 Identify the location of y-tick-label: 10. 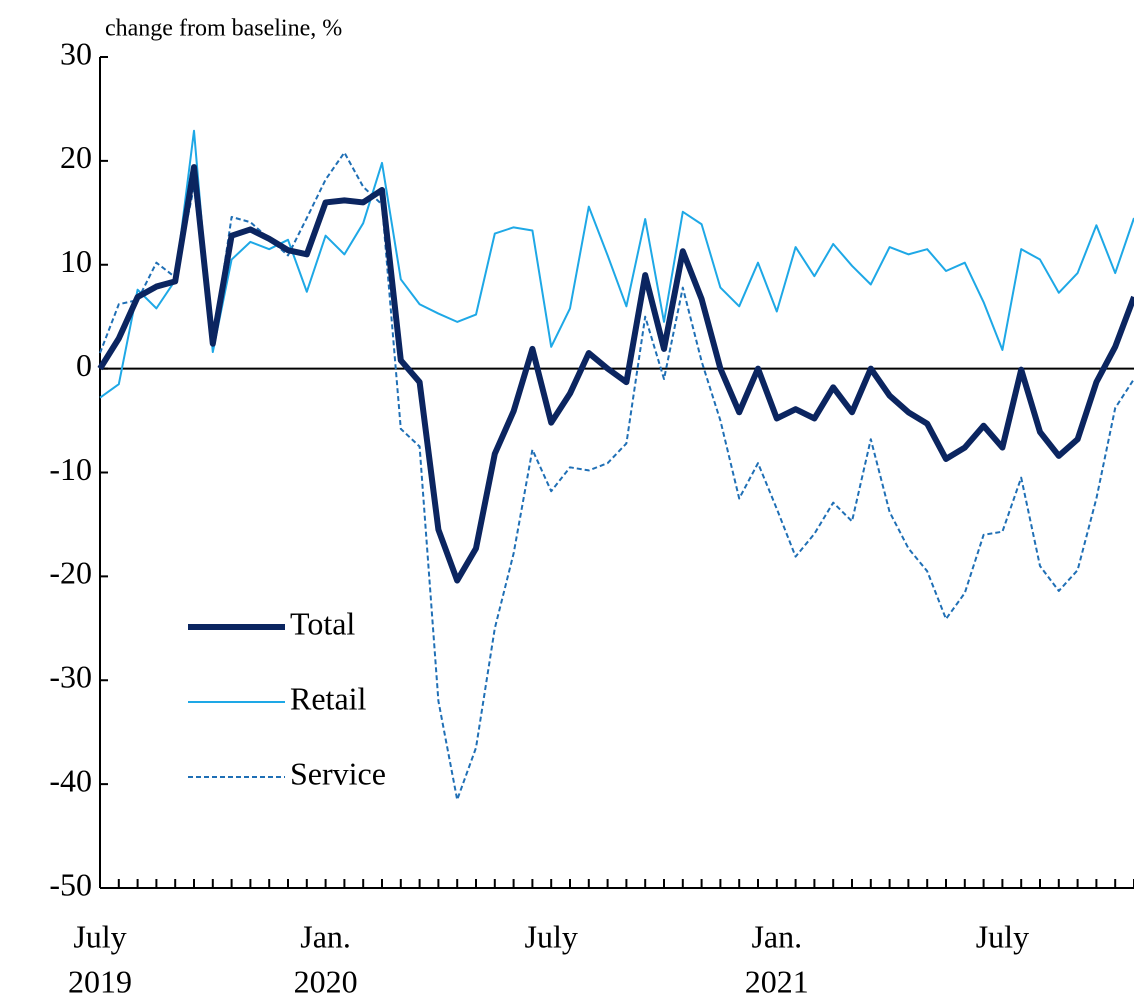
(76, 261).